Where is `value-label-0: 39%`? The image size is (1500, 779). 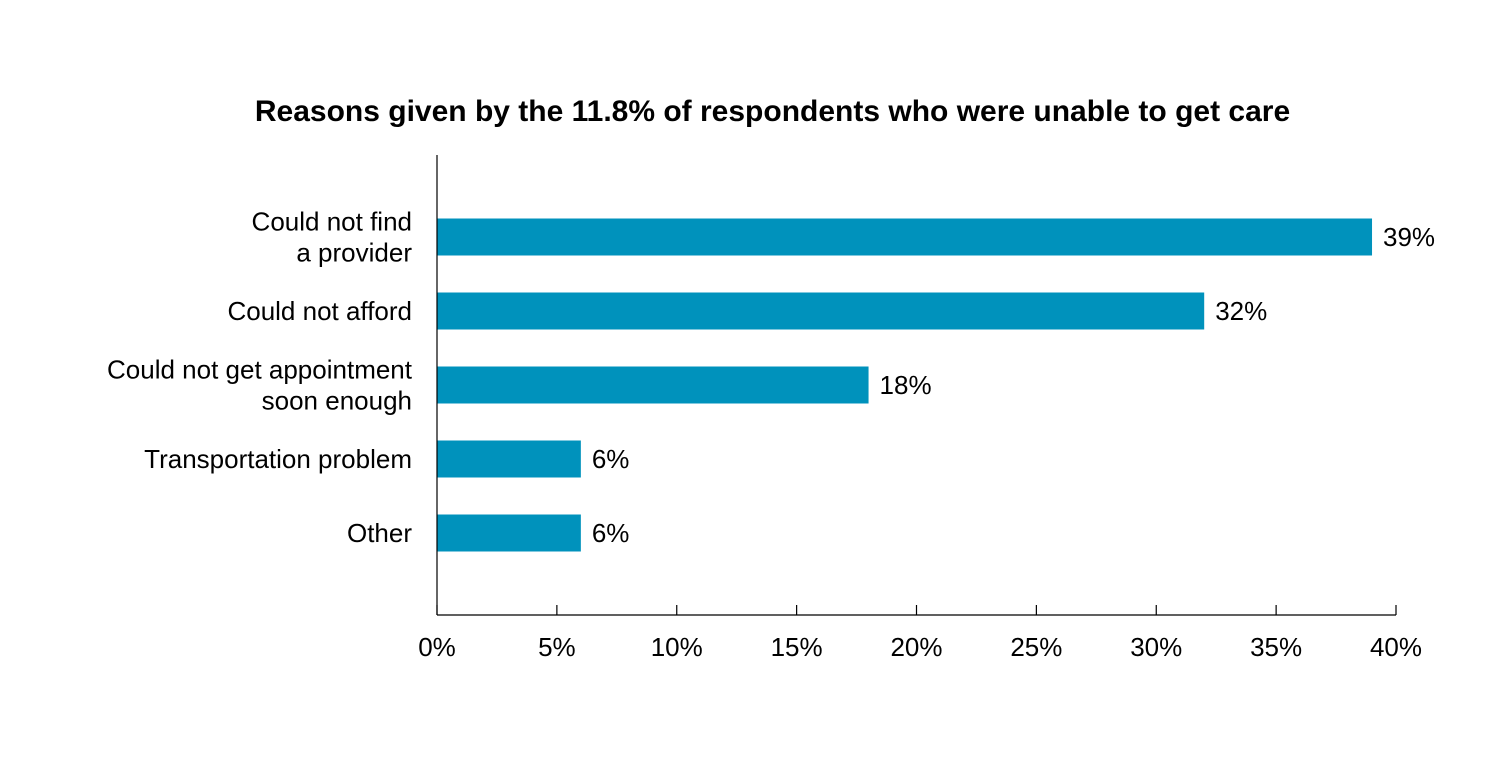
value-label-0: 39% is located at coordinates (1409, 237).